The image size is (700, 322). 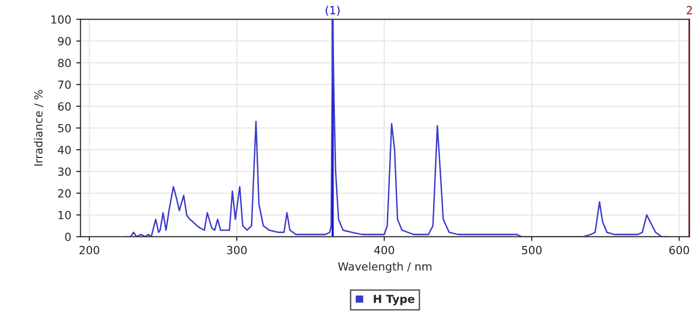 What do you see at coordinates (90, 250) in the screenshot?
I see `x-tick-label: 200` at bounding box center [90, 250].